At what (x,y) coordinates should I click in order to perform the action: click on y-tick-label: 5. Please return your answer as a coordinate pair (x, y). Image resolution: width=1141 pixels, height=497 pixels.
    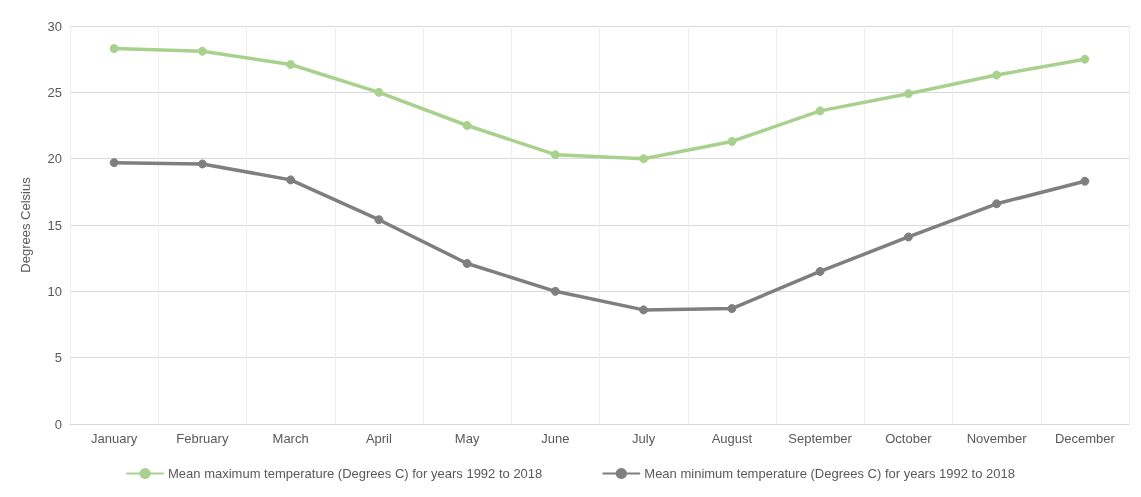
    Looking at the image, I should click on (58, 358).